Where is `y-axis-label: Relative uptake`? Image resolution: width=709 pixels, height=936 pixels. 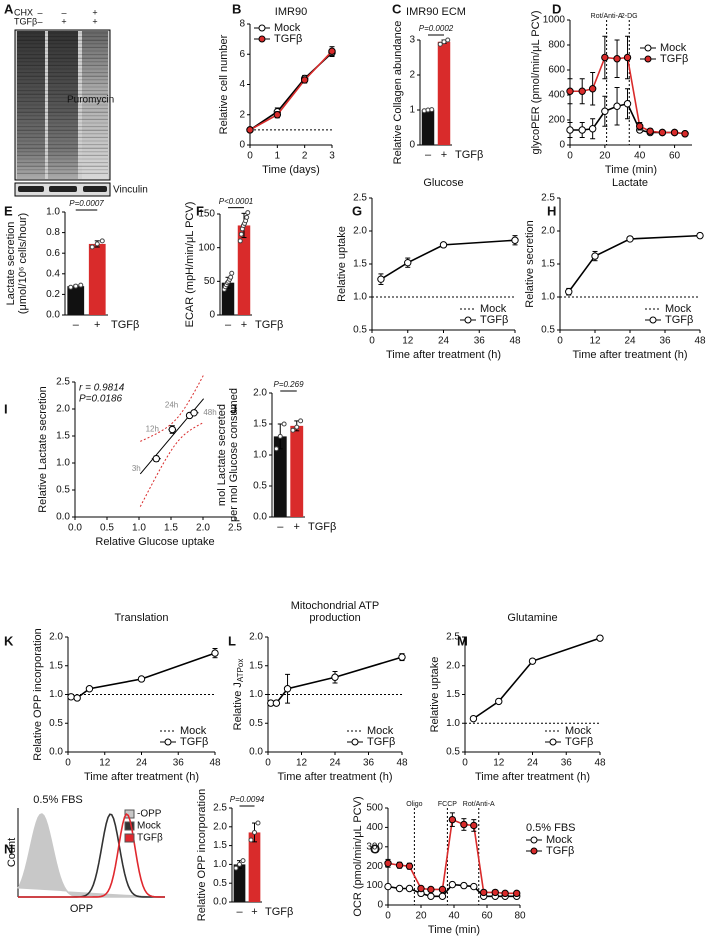 y-axis-label: Relative uptake is located at coordinates (342, 264).